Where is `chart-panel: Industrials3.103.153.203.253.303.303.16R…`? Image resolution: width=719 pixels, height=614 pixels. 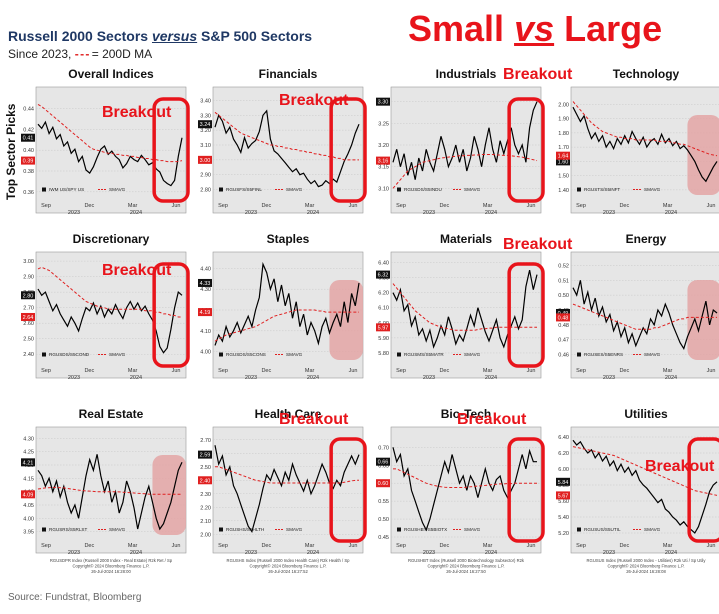
chart-panel: Industrials3.103.153.203.253.303.303.16R… is located at coordinates (474, 141).